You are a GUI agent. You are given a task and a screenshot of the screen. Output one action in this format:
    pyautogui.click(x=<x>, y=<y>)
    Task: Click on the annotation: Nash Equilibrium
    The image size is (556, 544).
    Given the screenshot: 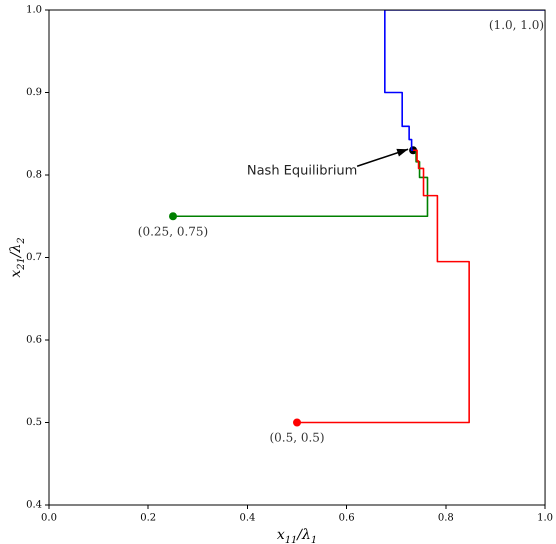 What is the action you would take?
    pyautogui.click(x=302, y=171)
    